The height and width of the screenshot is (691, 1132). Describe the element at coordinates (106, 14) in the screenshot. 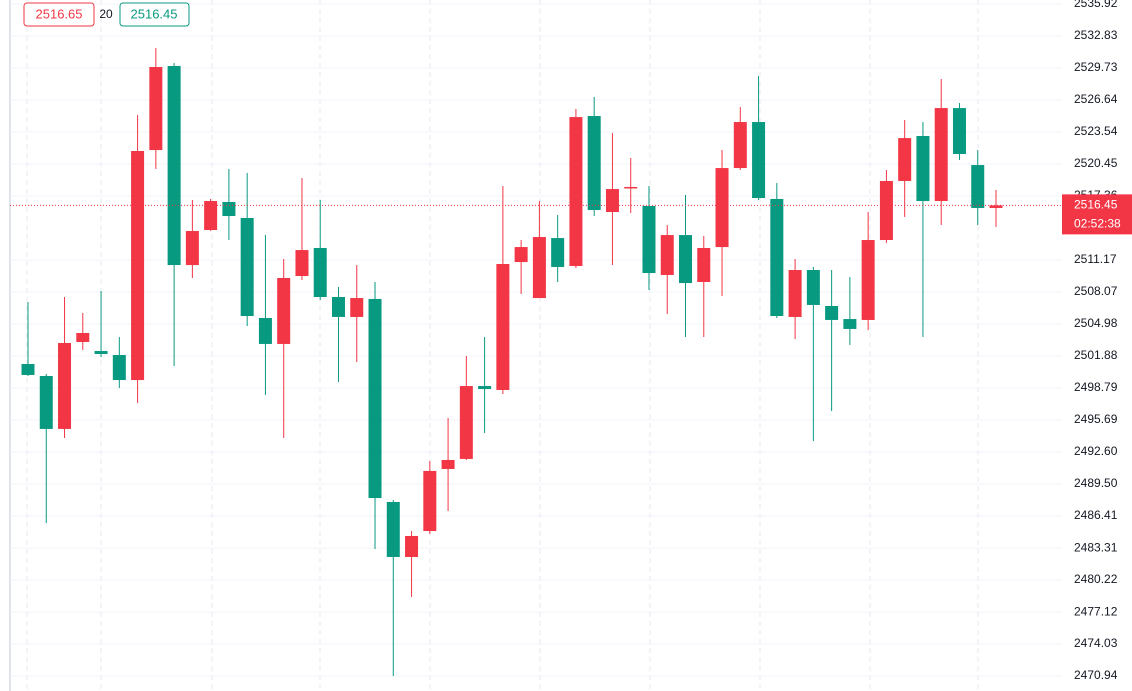

I see `spread: 20` at that location.